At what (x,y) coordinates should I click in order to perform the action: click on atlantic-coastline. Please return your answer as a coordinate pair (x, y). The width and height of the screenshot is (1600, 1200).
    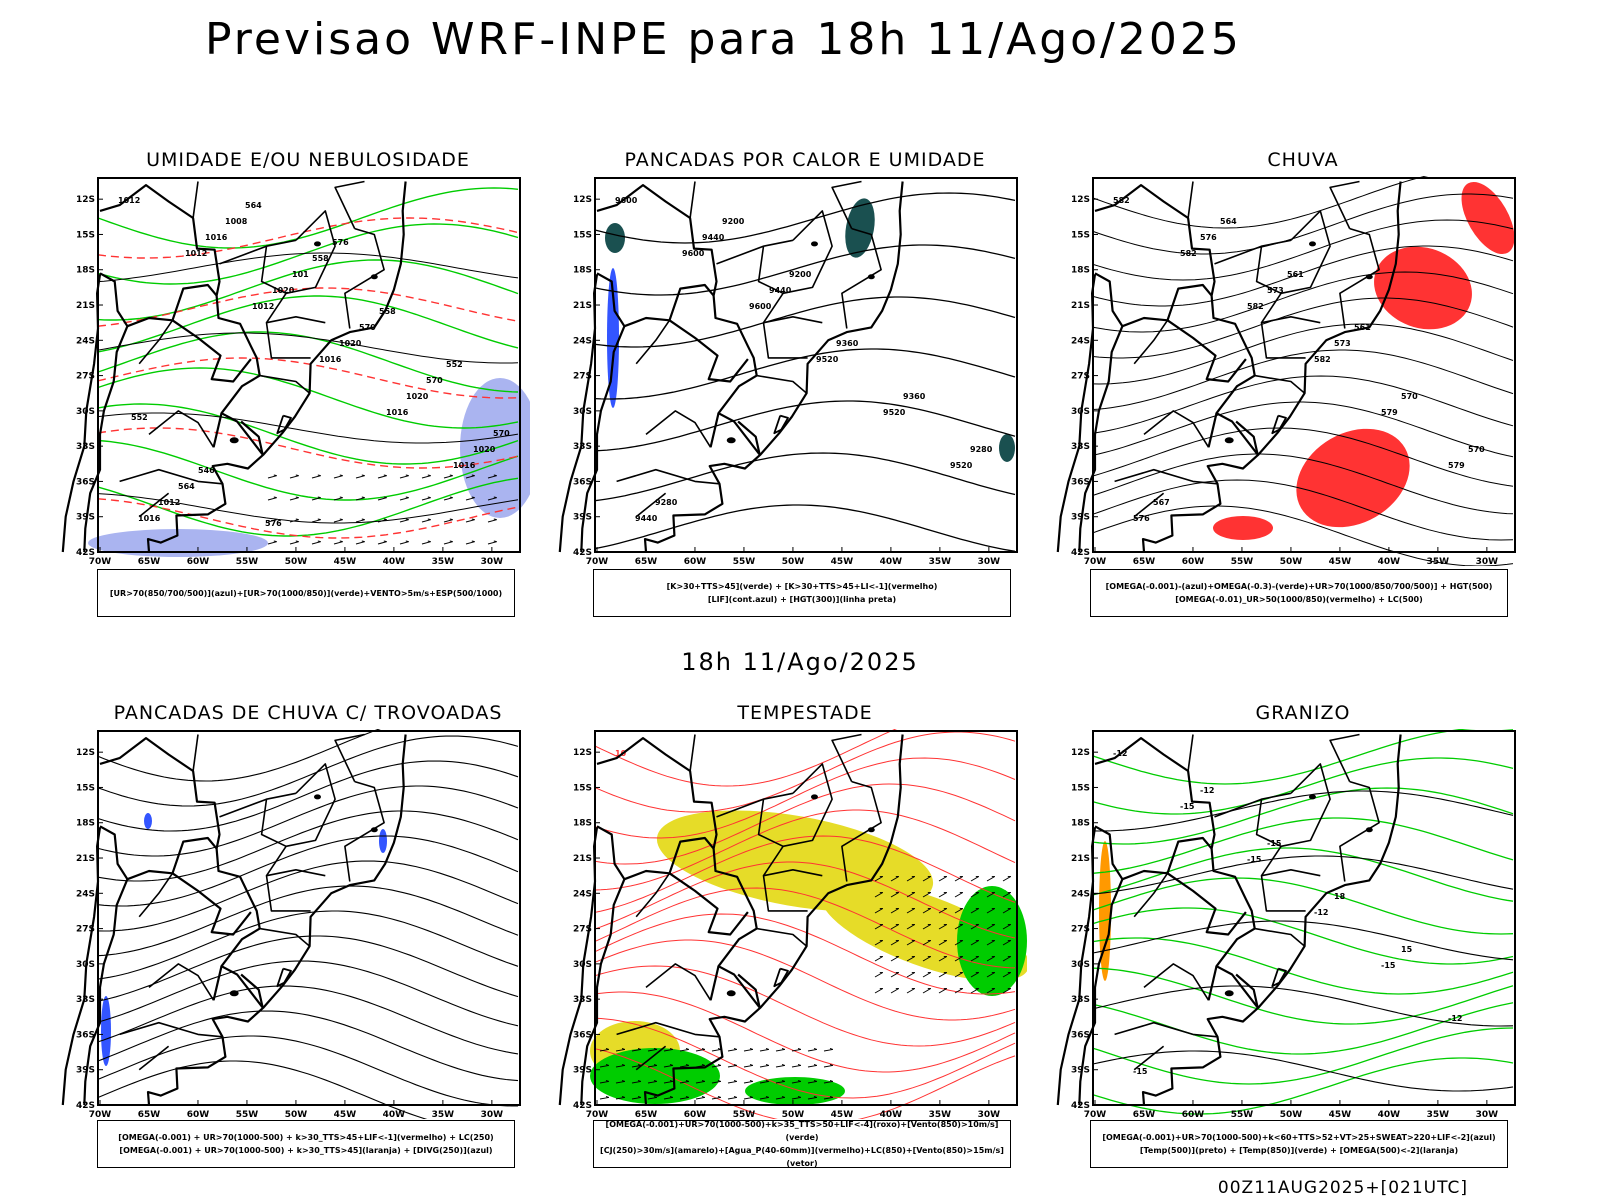
    Looking at the image, I should click on (773, 367).